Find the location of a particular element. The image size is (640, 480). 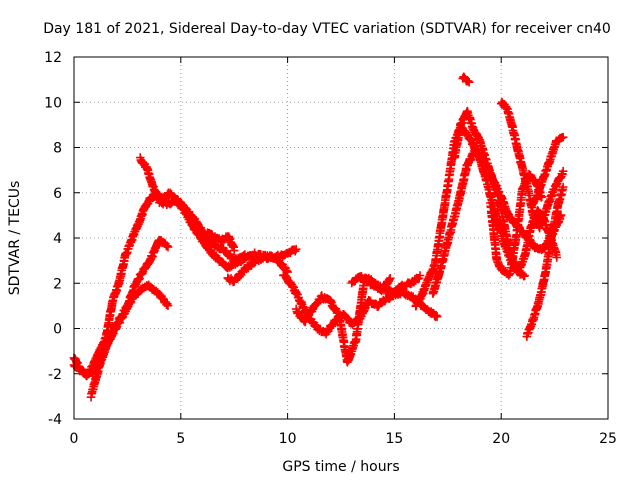

y-tick-label: 12 is located at coordinates (53, 58).